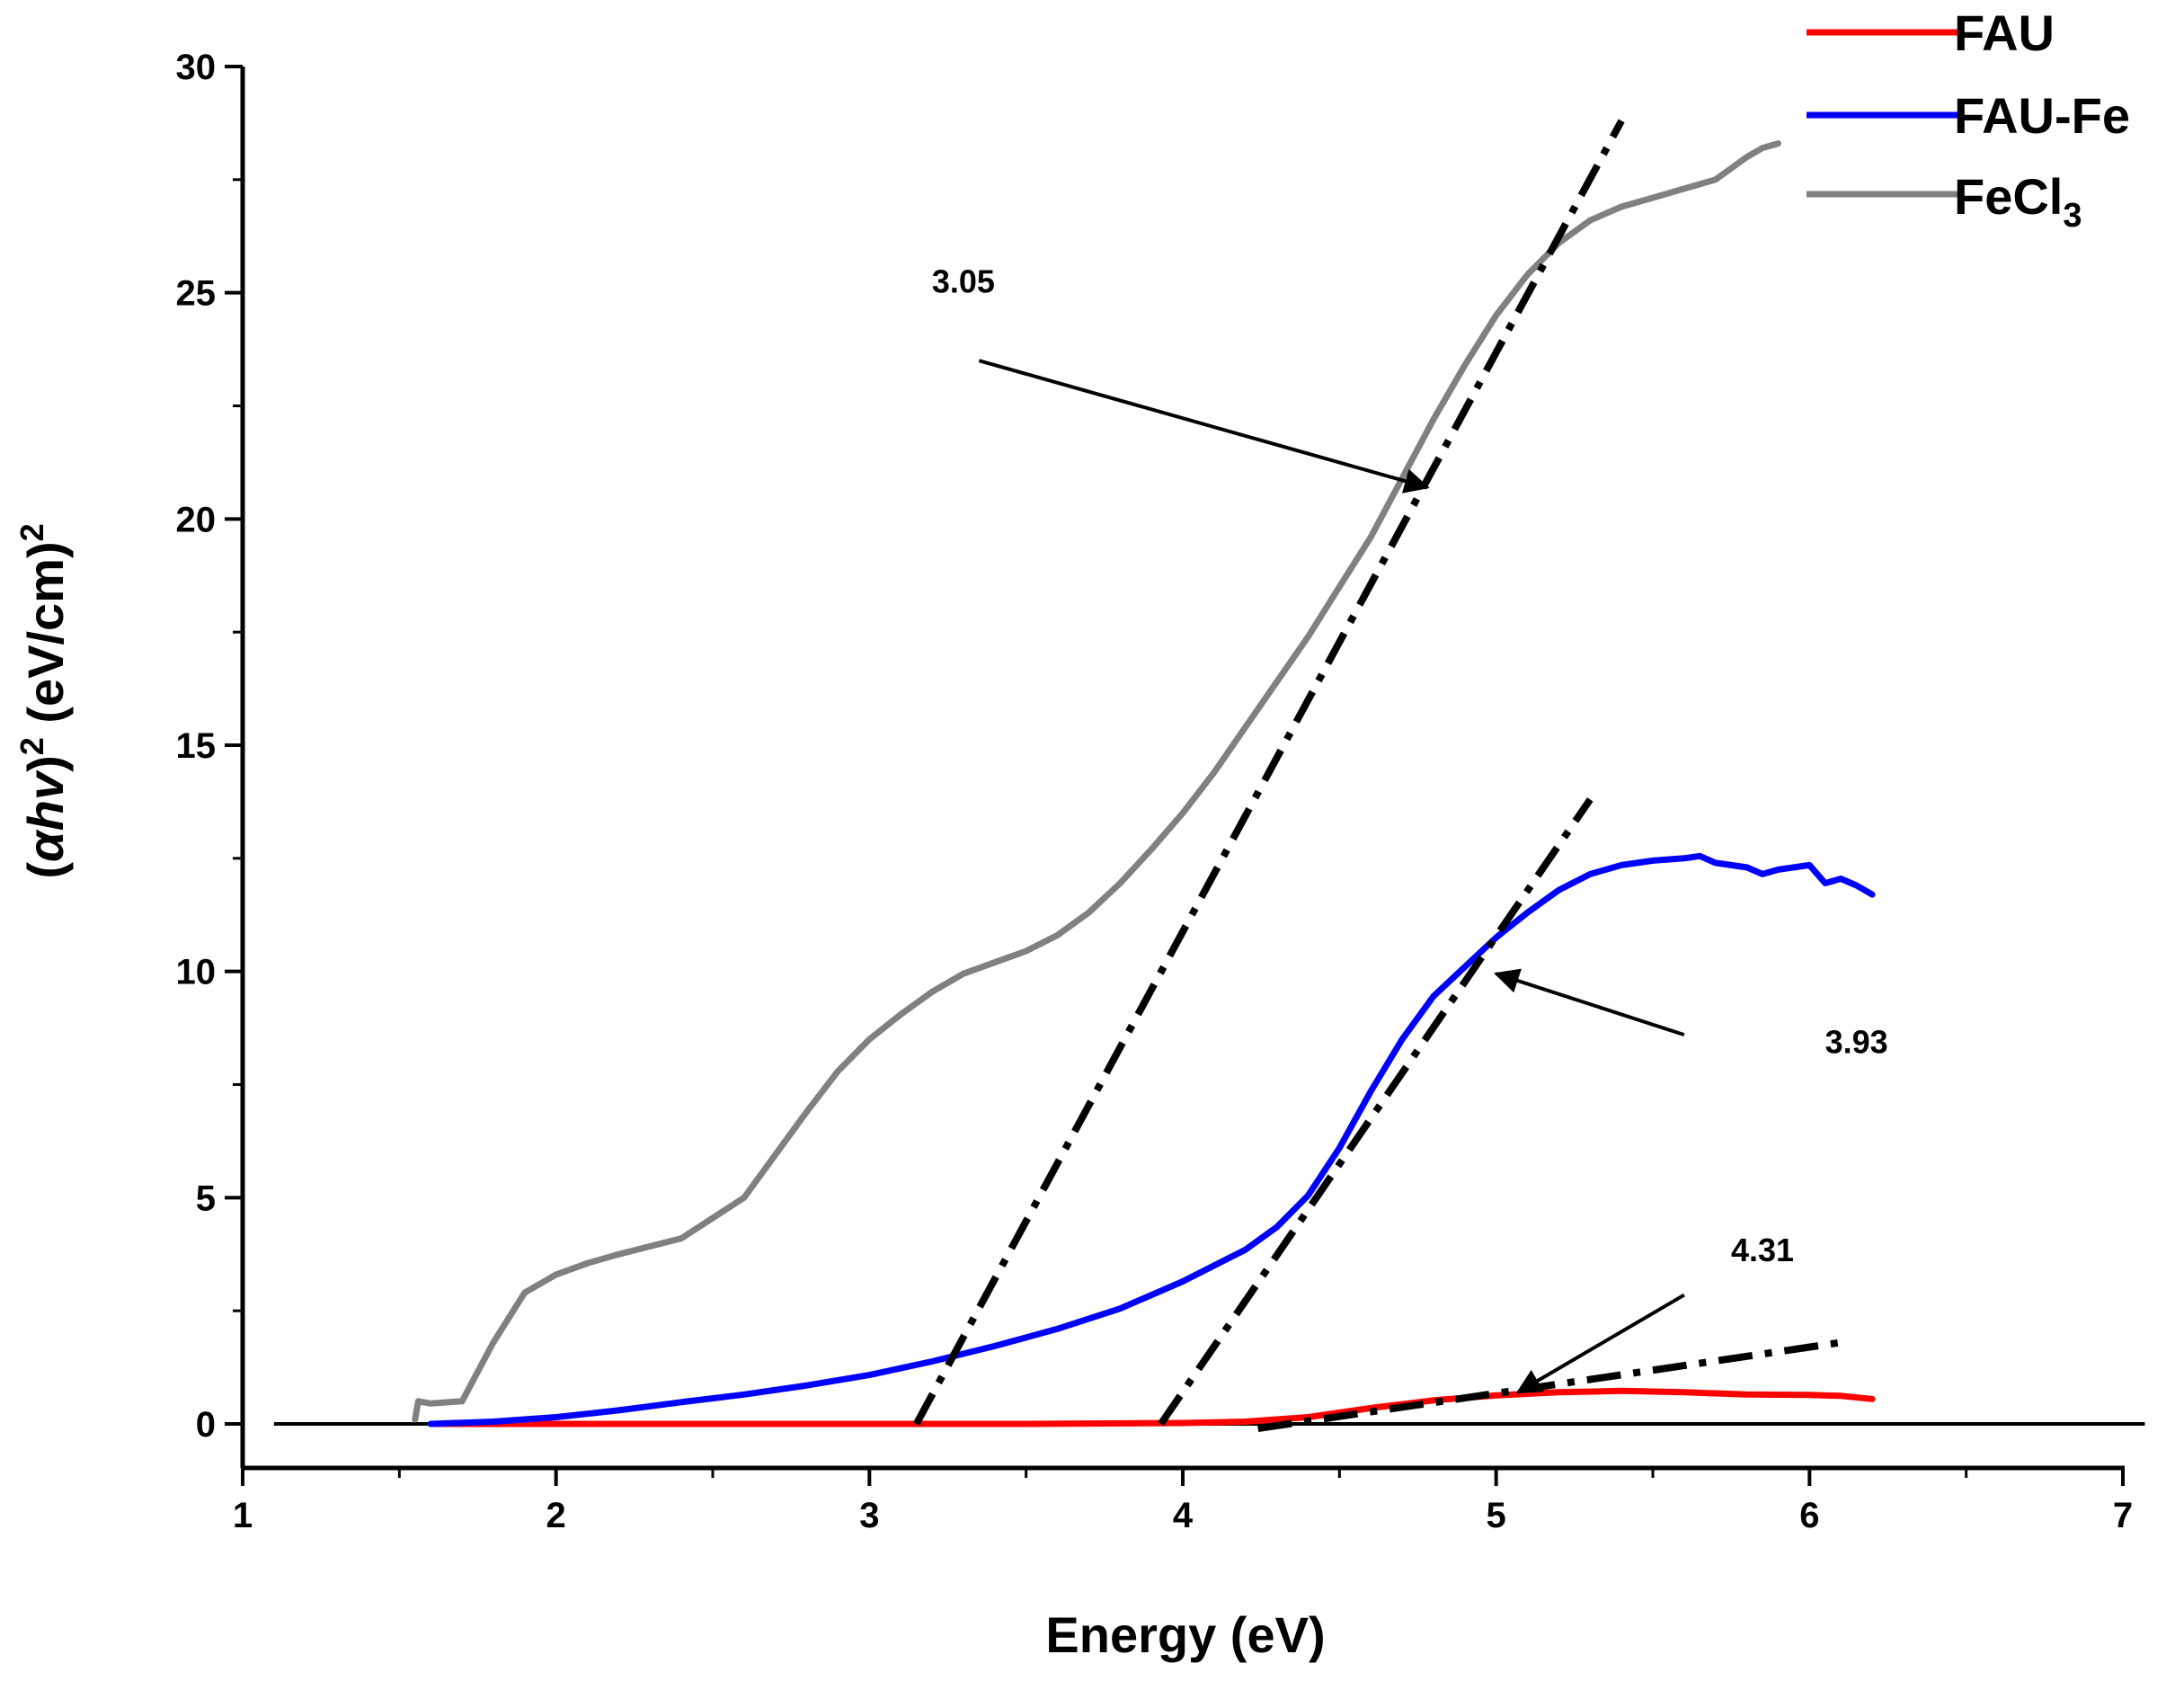  I want to click on y-tick-label-15: 15, so click(197, 746).